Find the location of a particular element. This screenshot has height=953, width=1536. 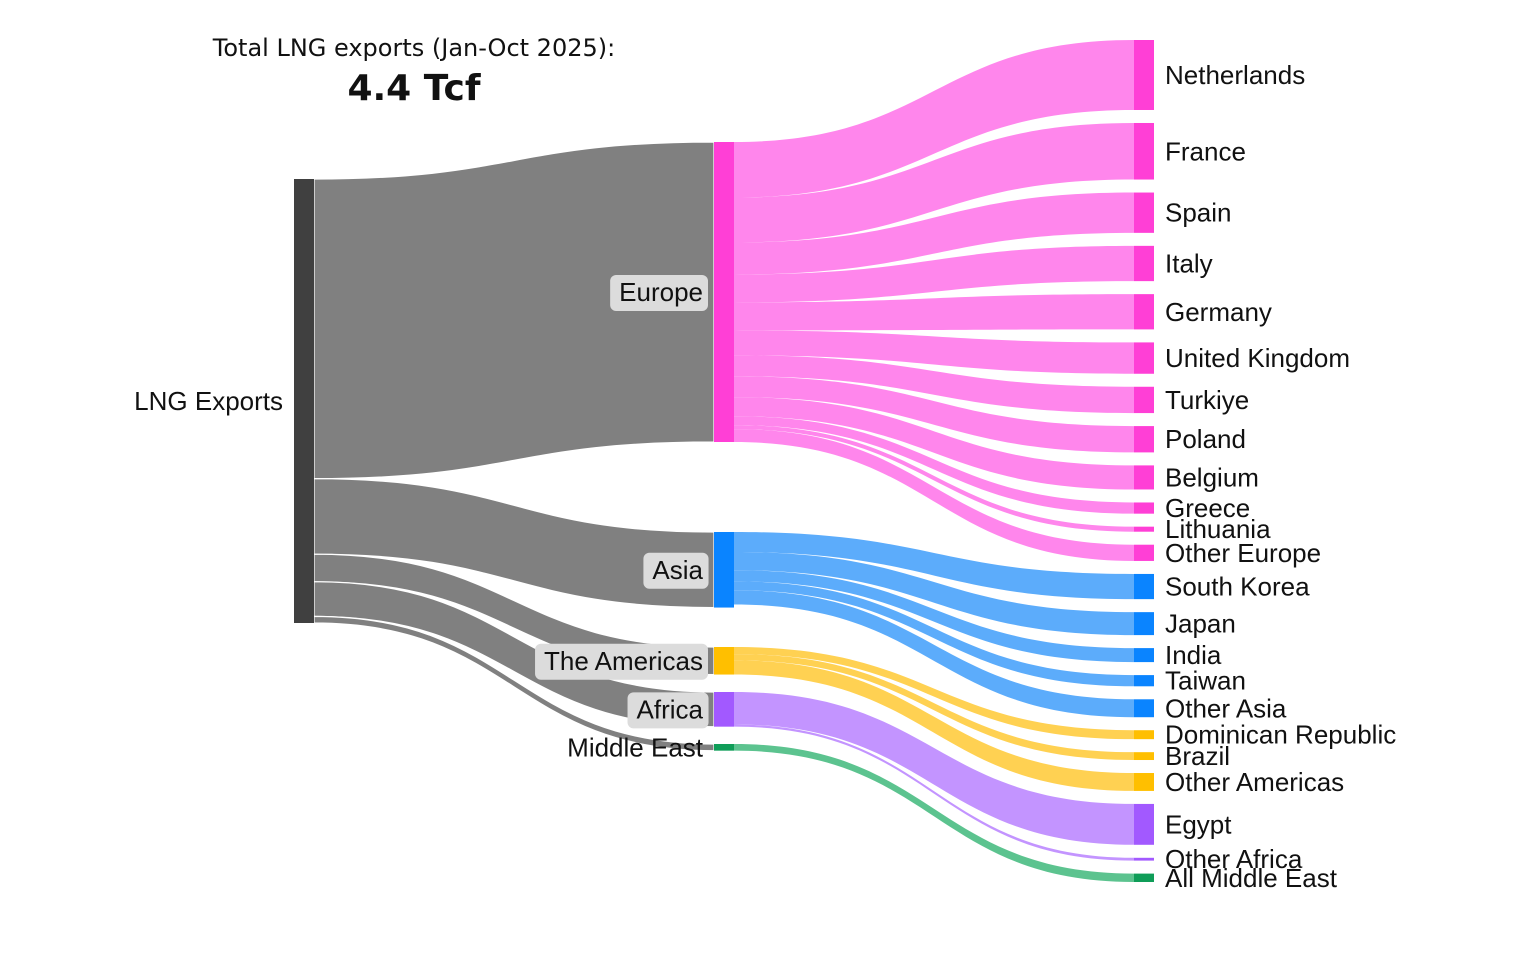

label-box-europe is located at coordinates (659, 293).